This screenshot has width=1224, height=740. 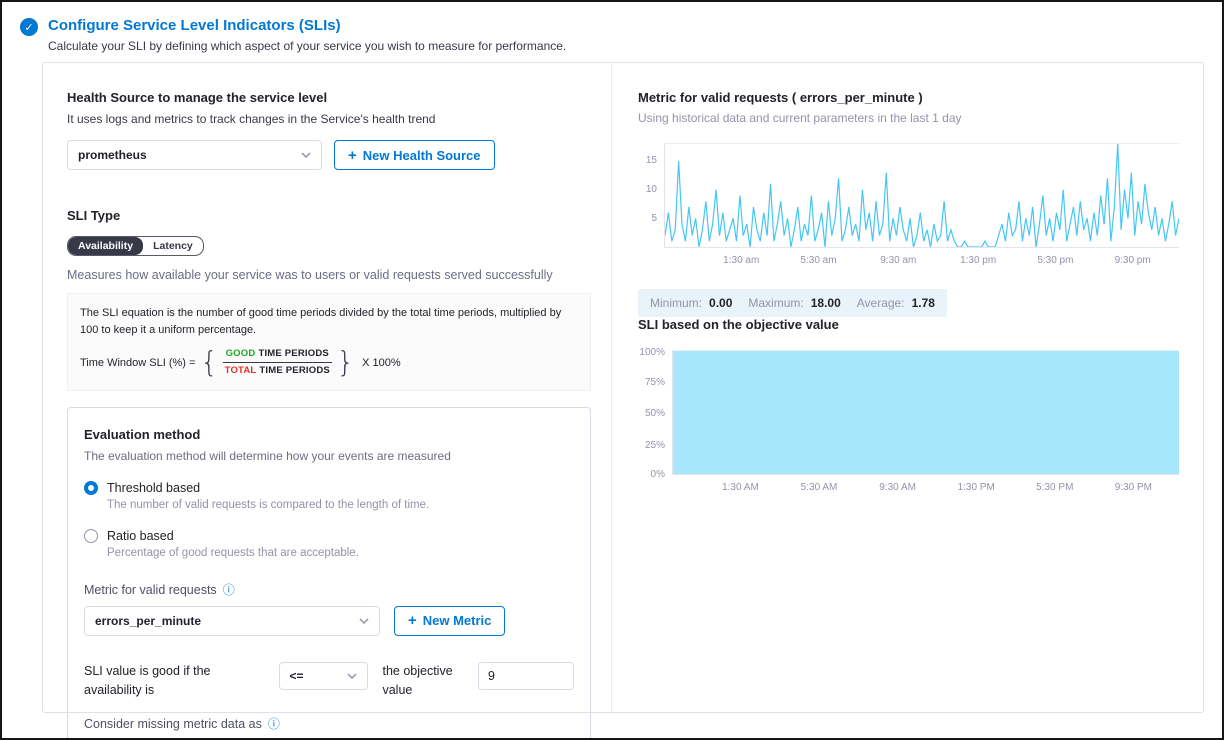 What do you see at coordinates (294, 371) in the screenshot?
I see `formula-den-rest: TIME PERIODS` at bounding box center [294, 371].